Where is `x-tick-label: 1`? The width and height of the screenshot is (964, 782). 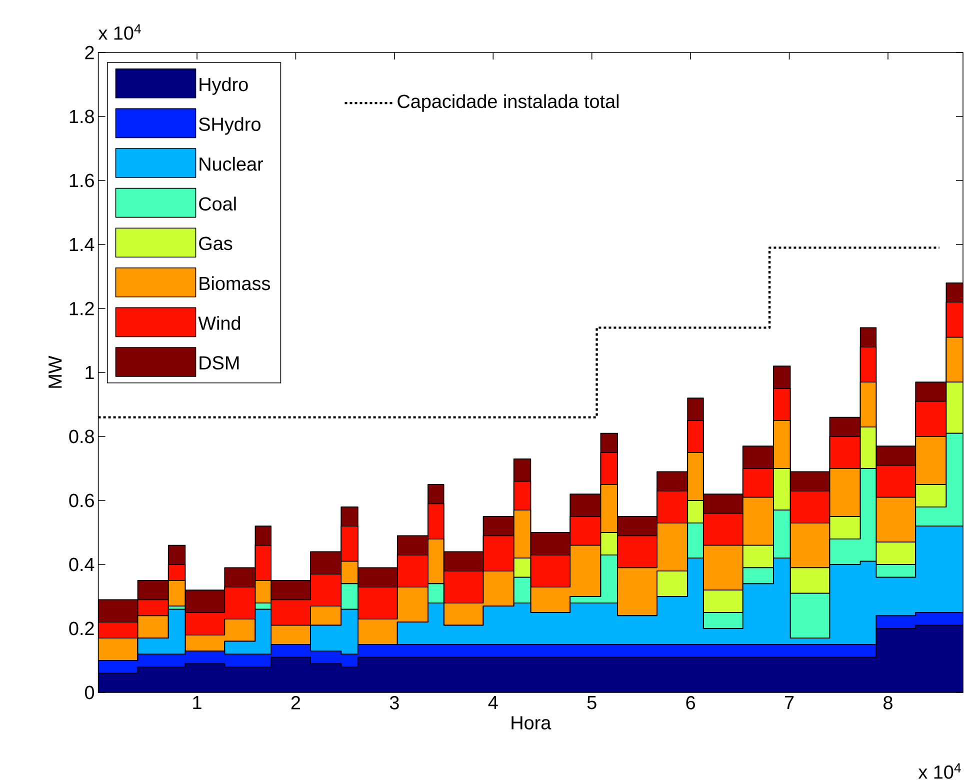 x-tick-label: 1 is located at coordinates (197, 703).